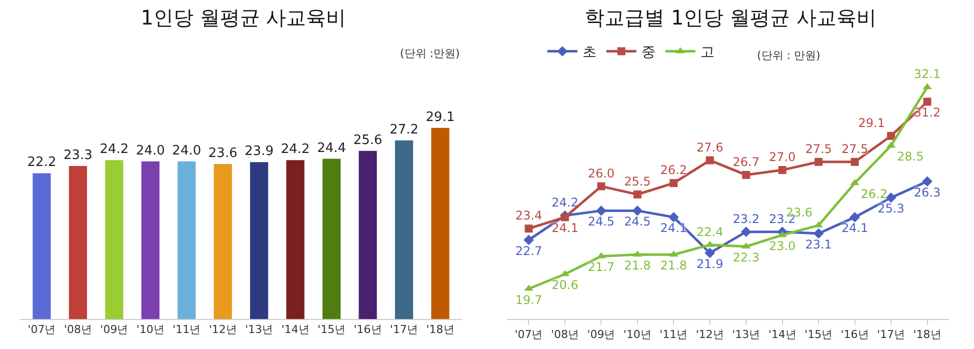 This screenshot has height=349, width=974. What do you see at coordinates (259, 152) in the screenshot?
I see `data-label: 23.9` at bounding box center [259, 152].